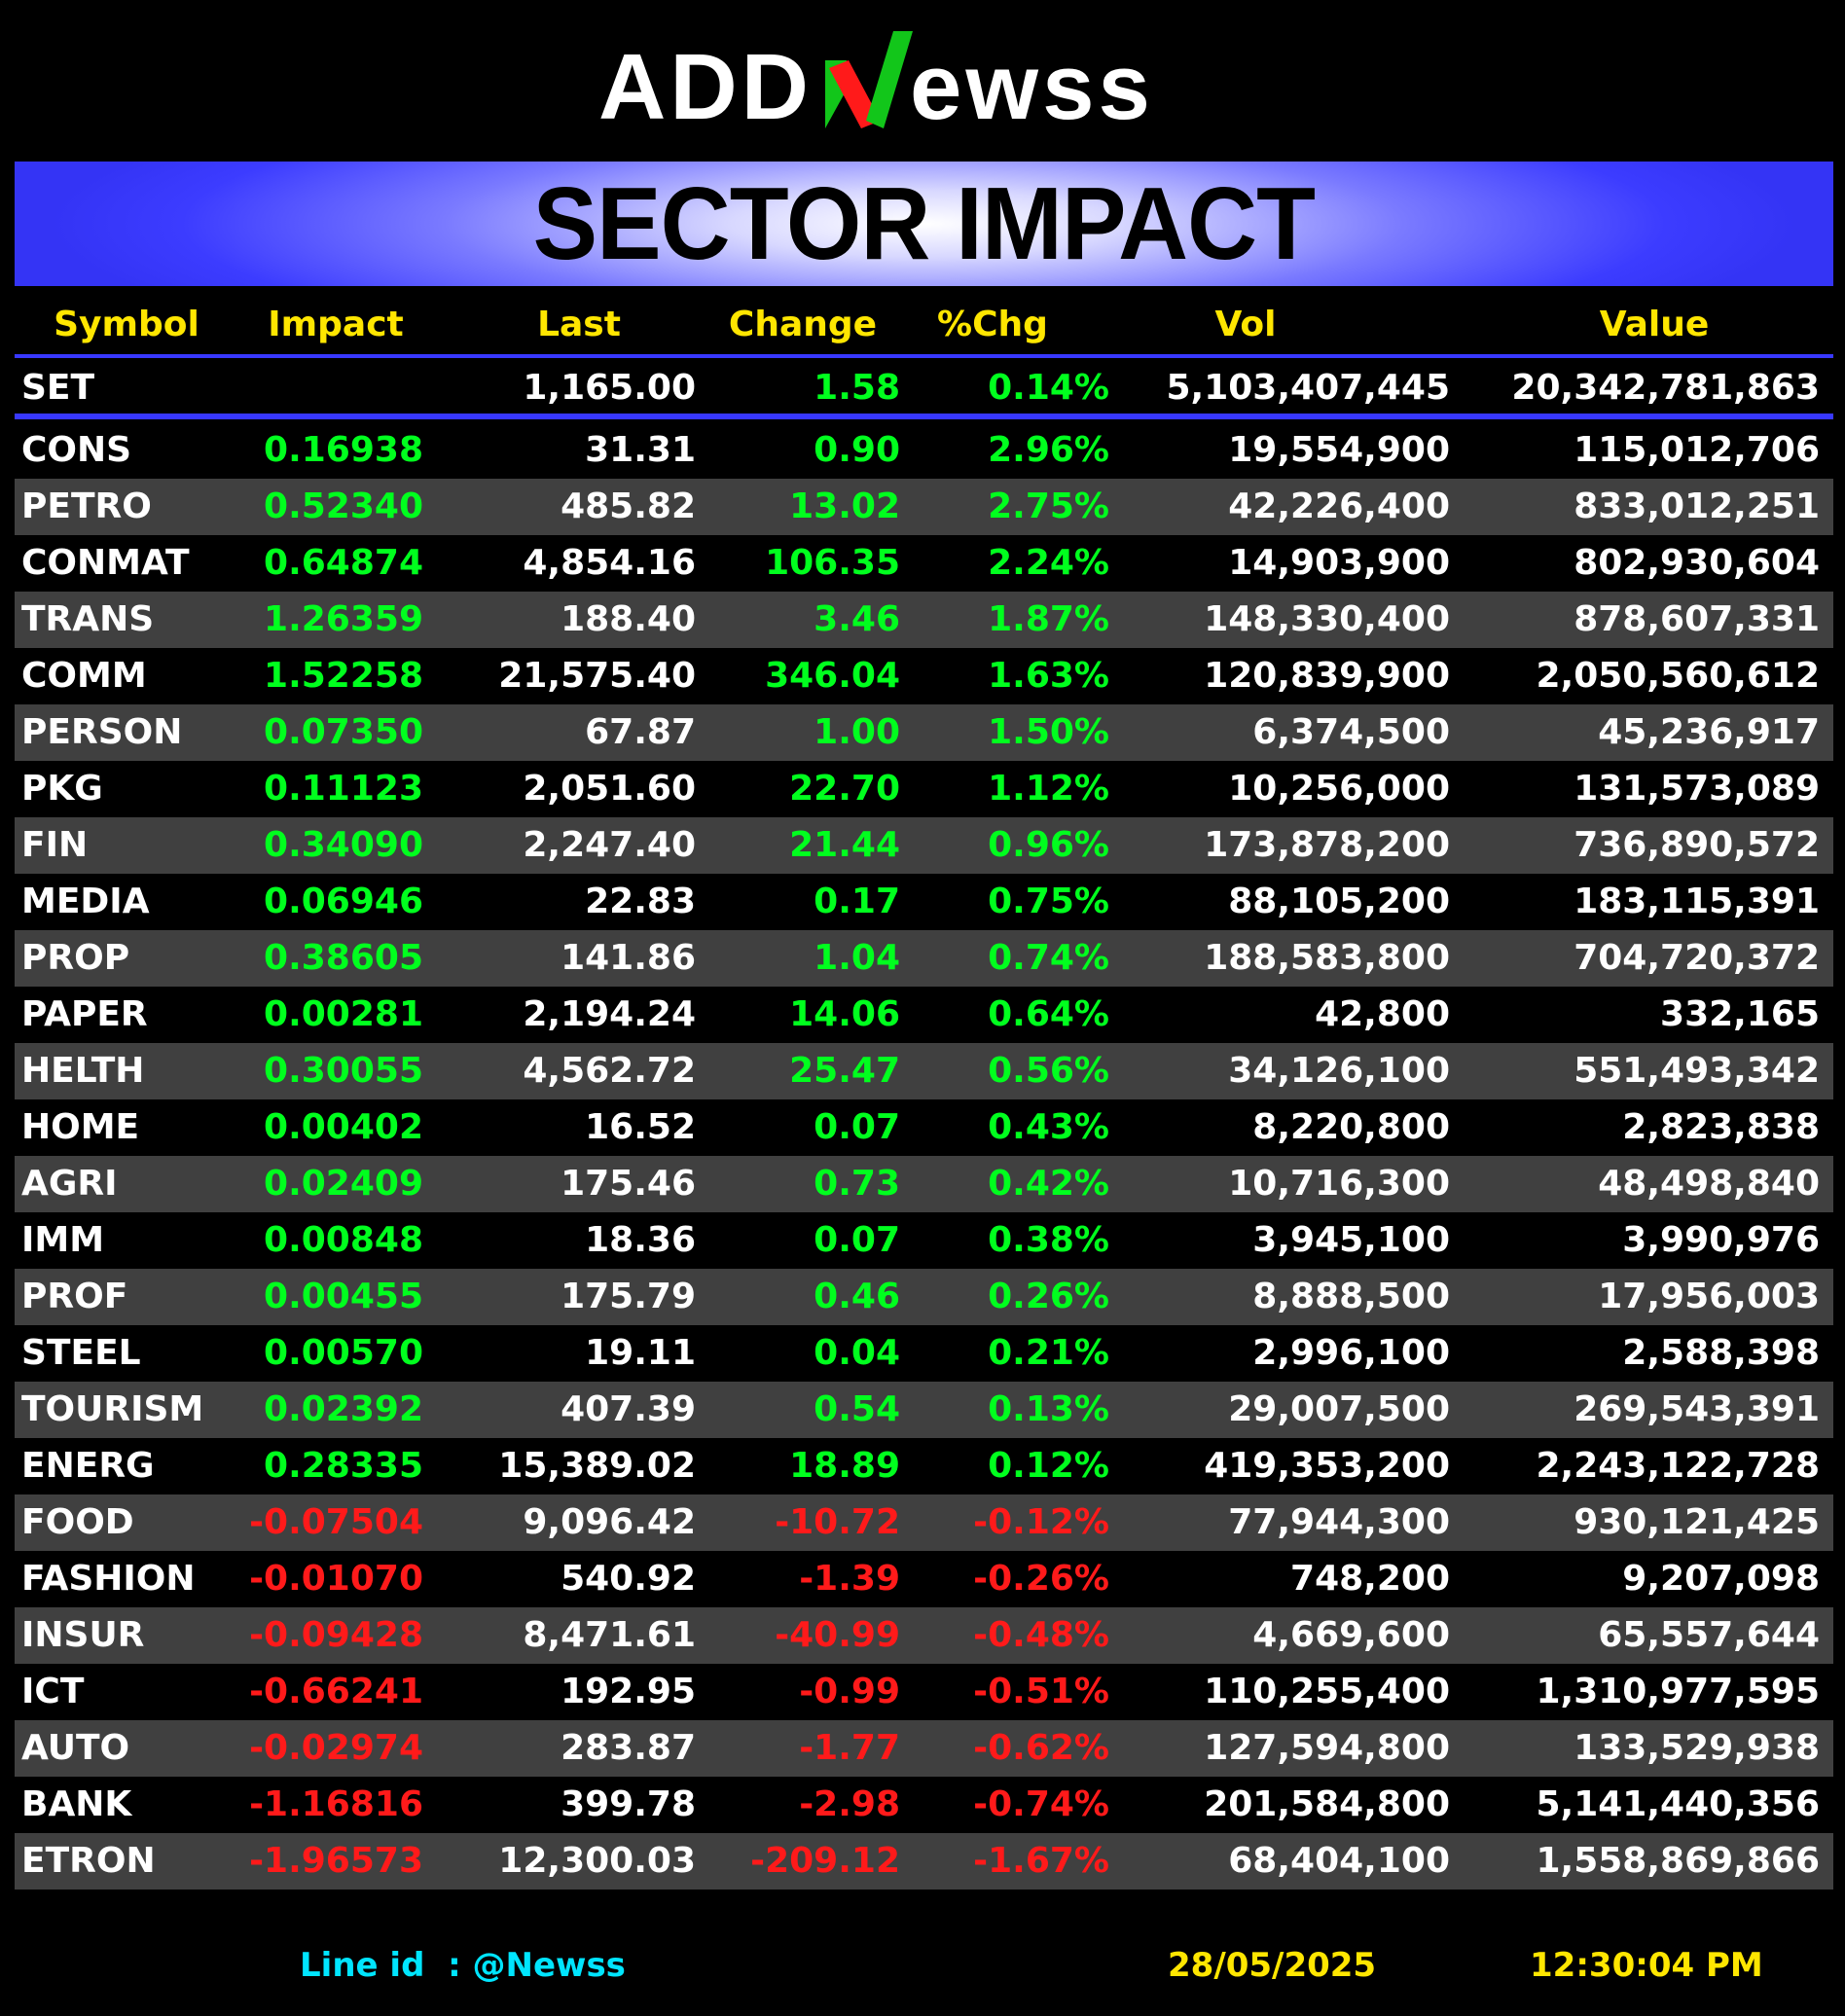 This screenshot has width=1845, height=2016. I want to click on sector-impact: 0.00848, so click(343, 1240).